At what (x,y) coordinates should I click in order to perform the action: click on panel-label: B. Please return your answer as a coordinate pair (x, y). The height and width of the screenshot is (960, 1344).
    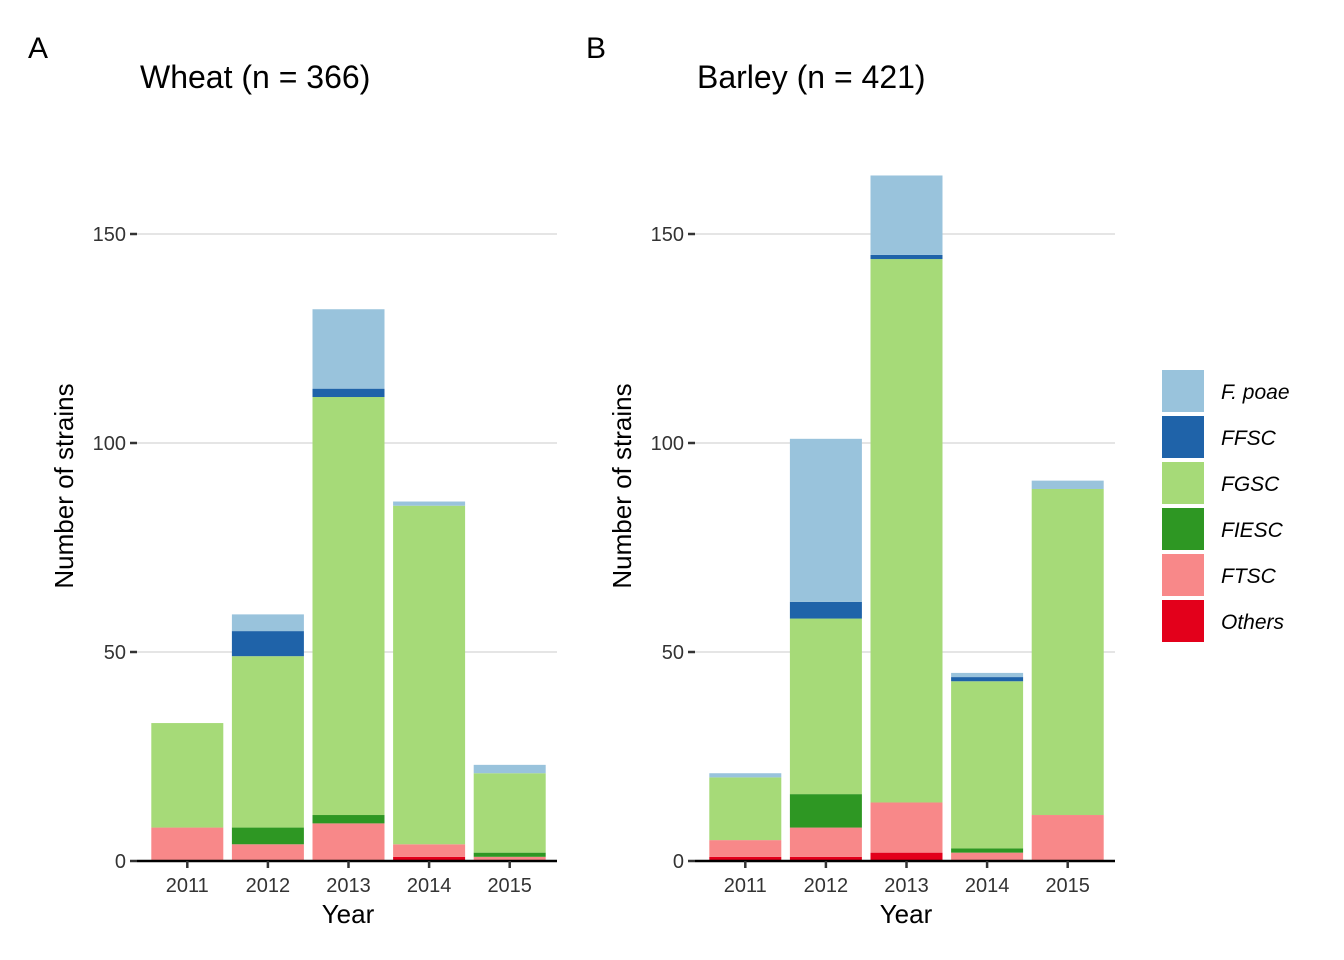
    Looking at the image, I should click on (596, 48).